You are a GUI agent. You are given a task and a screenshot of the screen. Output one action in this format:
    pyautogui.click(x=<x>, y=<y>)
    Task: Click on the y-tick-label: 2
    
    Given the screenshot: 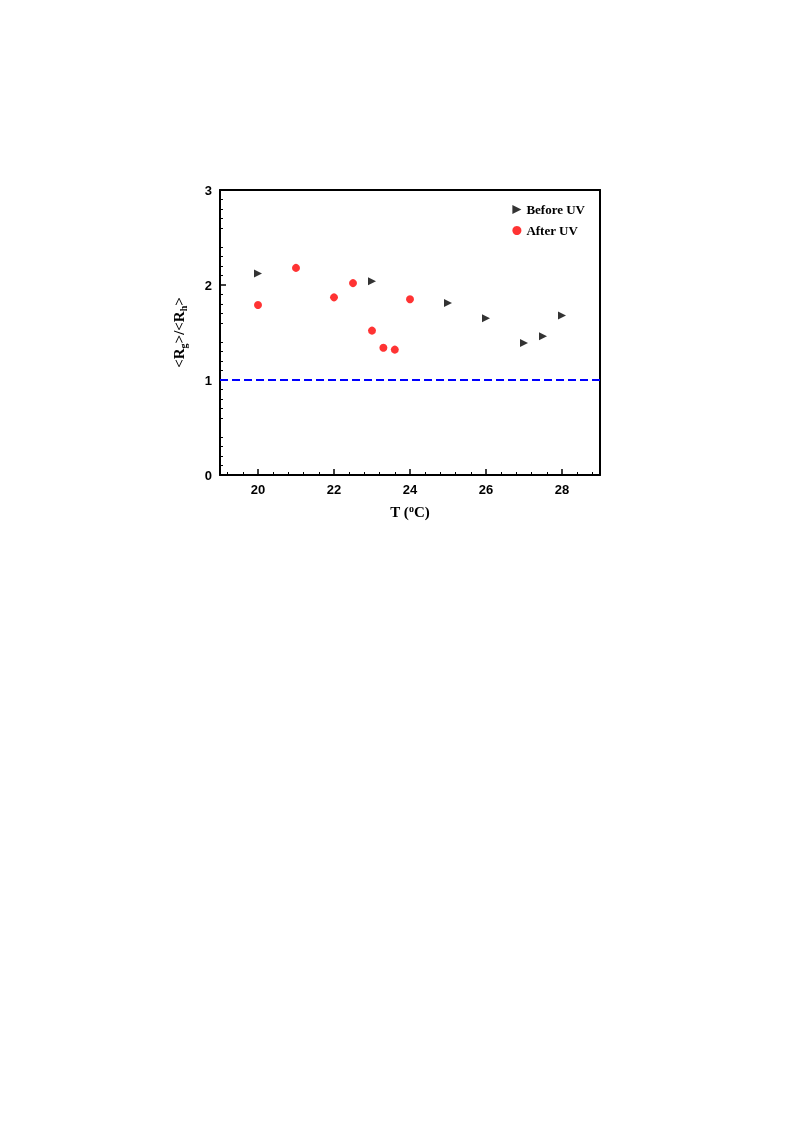 What is the action you would take?
    pyautogui.click(x=208, y=285)
    